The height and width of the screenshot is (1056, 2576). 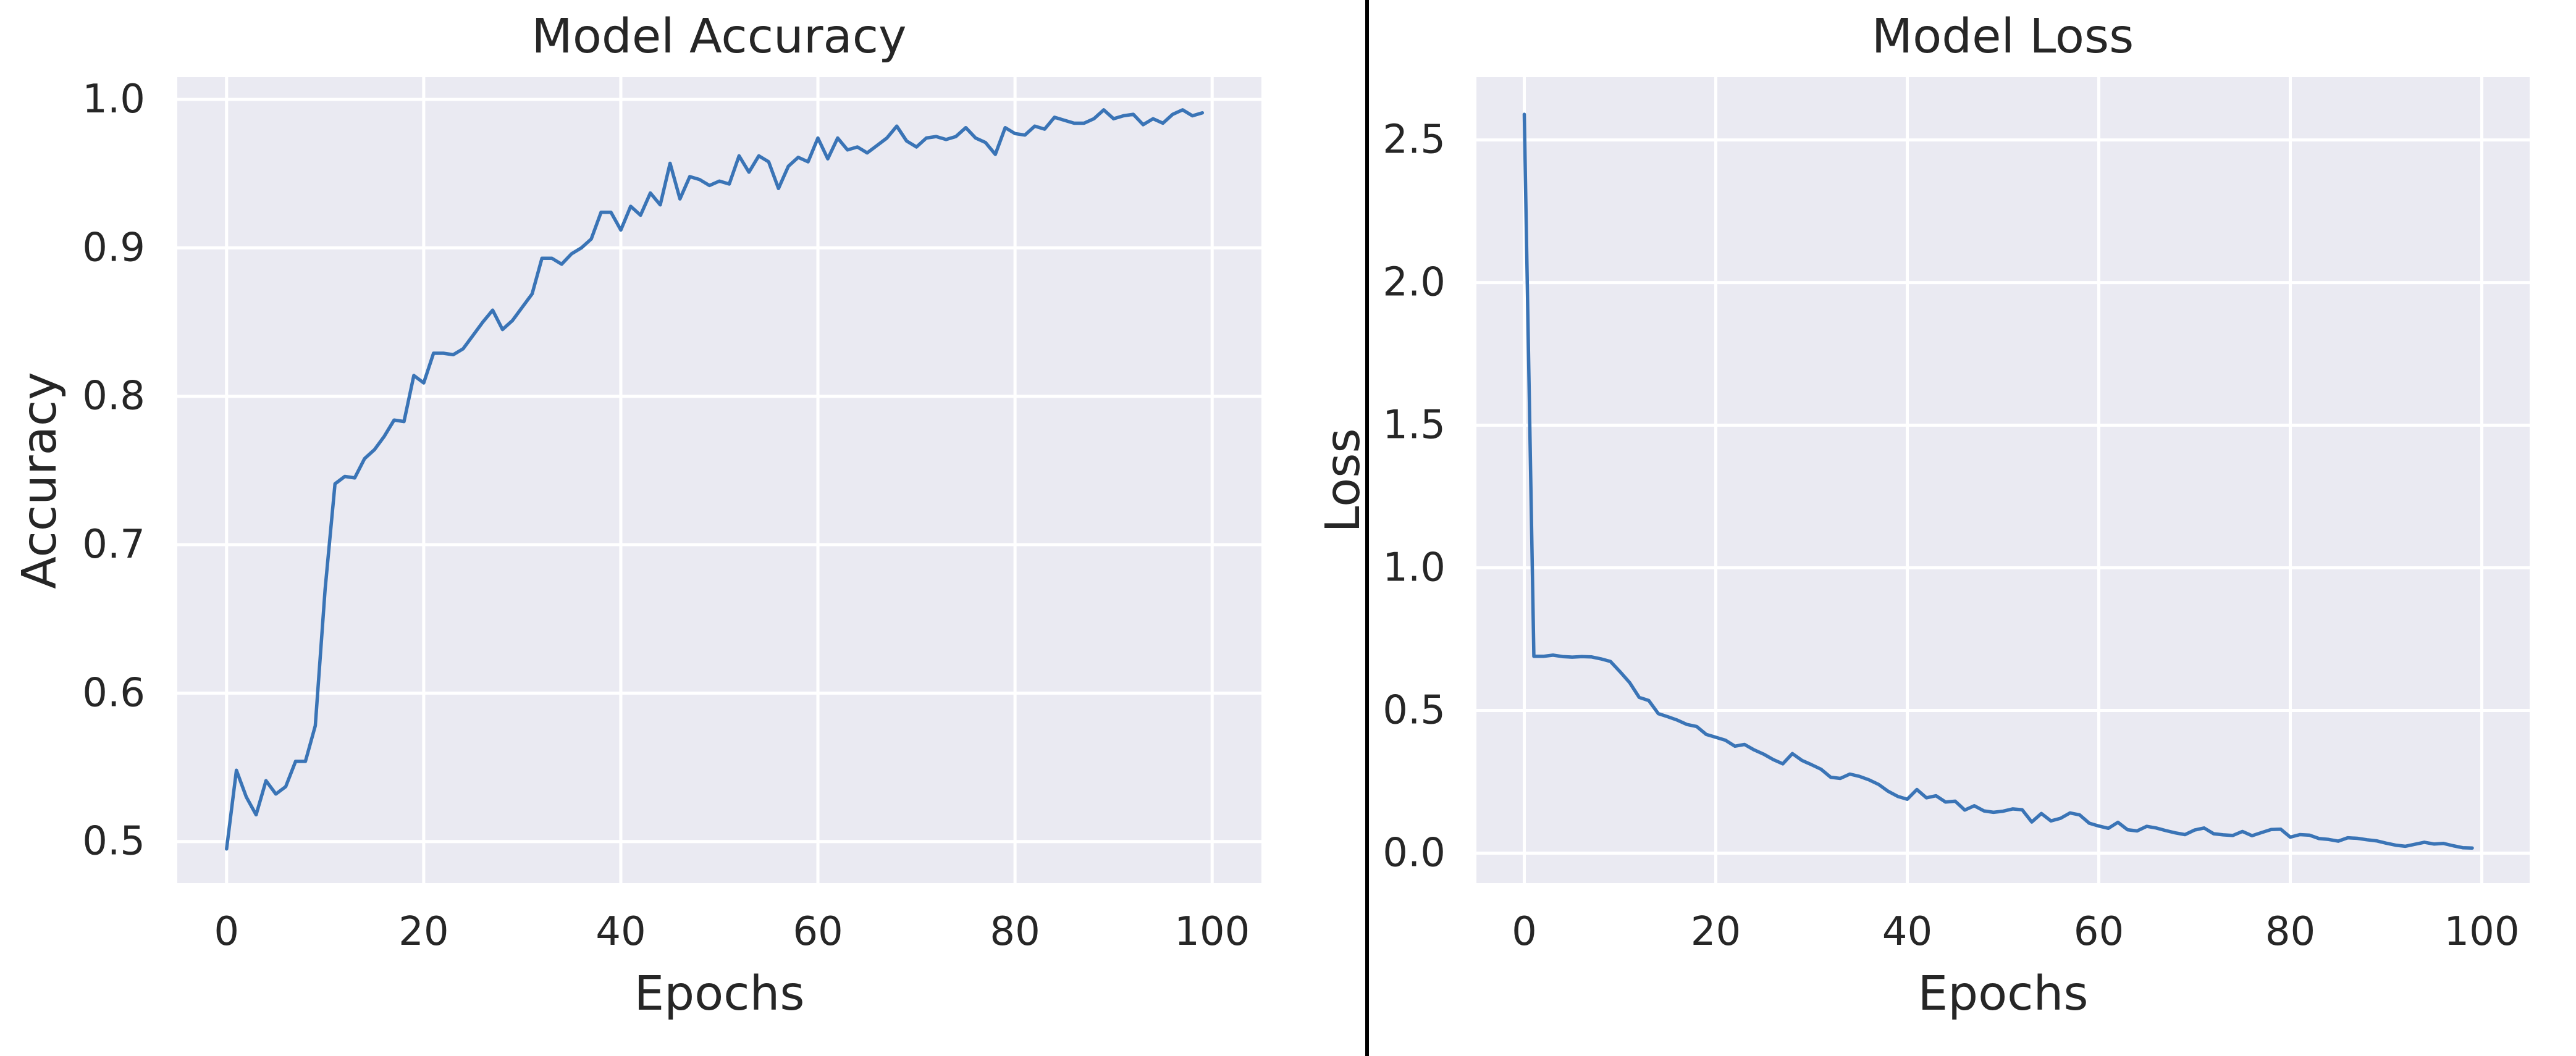 What do you see at coordinates (1414, 283) in the screenshot?
I see `loss-y-tick-label: 2.0` at bounding box center [1414, 283].